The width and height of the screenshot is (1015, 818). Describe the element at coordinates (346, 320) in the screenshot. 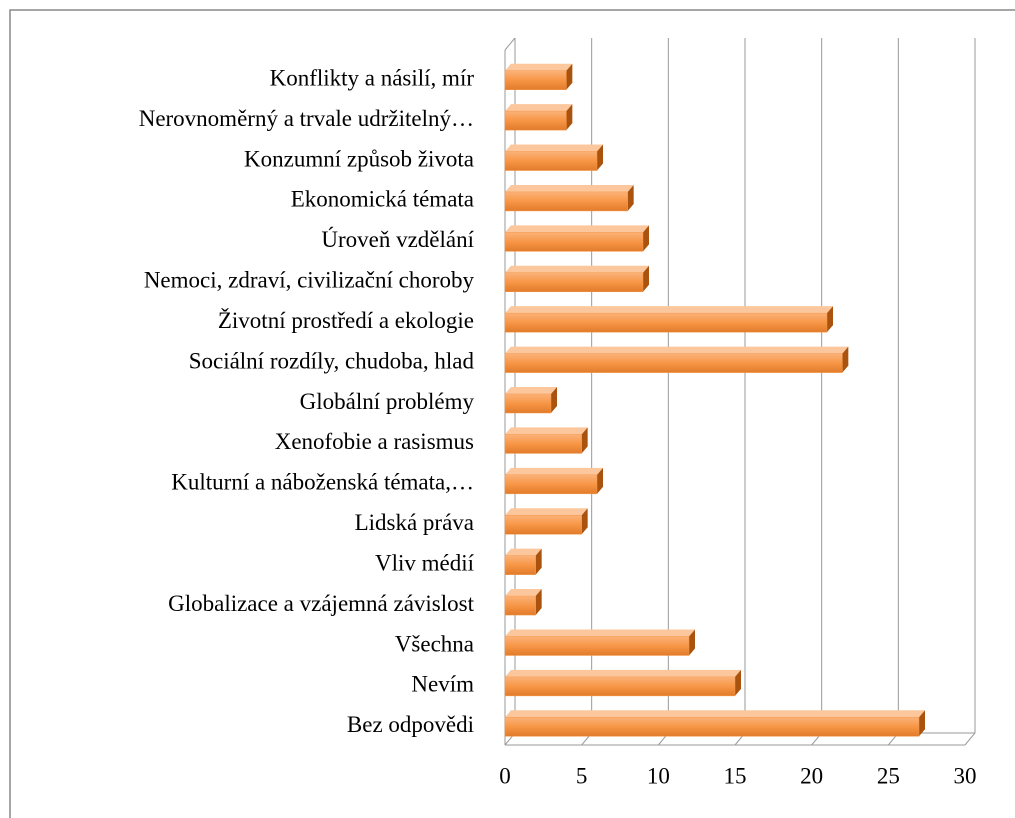

I see `y-tick-label: Životní prostředí a ekologie` at that location.